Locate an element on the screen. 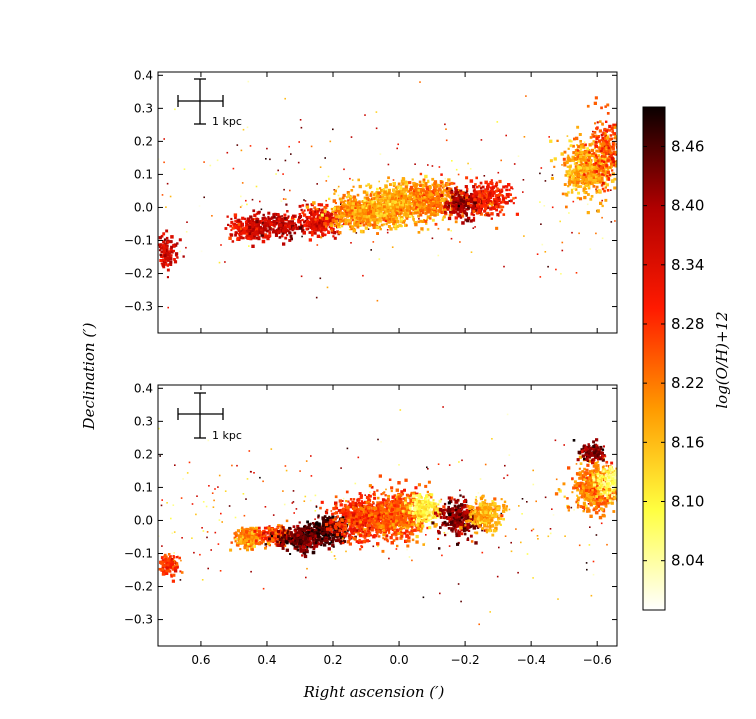 This screenshot has height=719, width=756. scale-bar-top: 1 kpc is located at coordinates (209, 103).